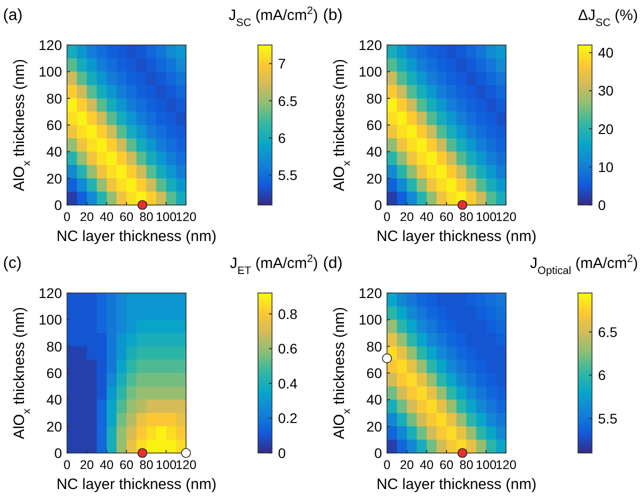 This screenshot has width=640, height=502. I want to click on chart-title: (d), so click(333, 263).